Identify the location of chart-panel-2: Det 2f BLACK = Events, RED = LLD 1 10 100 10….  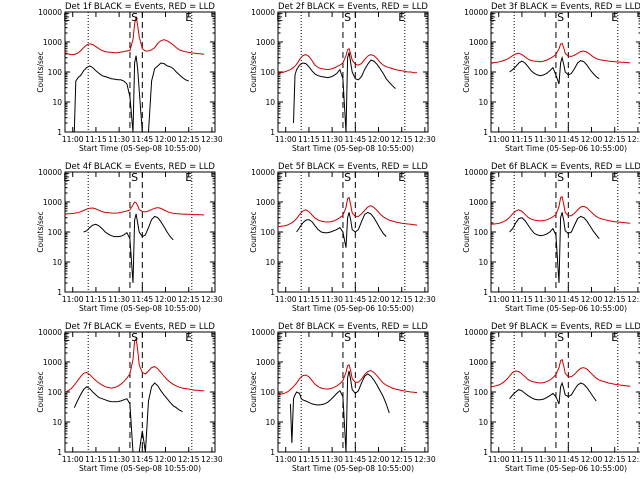
(342, 77).